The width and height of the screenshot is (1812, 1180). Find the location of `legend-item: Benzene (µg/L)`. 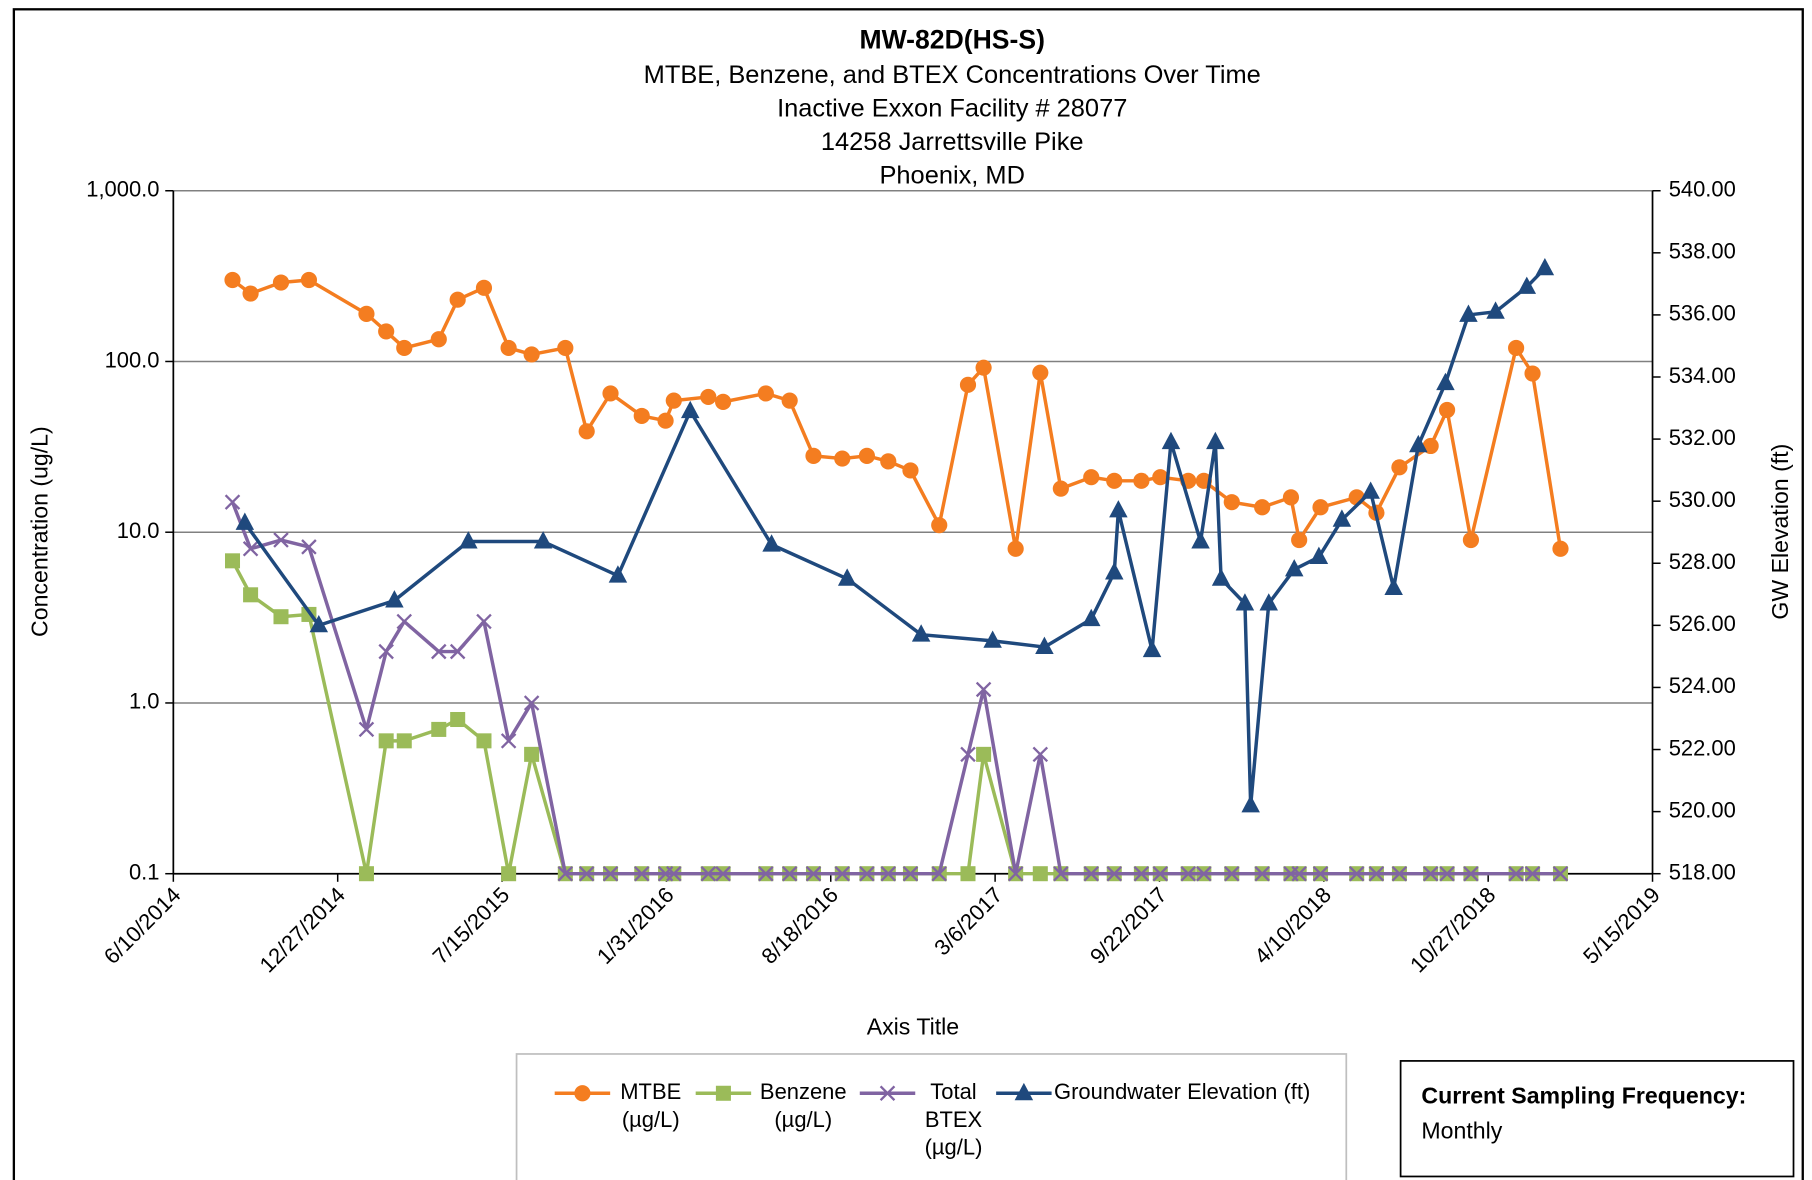

legend-item: Benzene (µg/L) is located at coordinates (772, 1106).